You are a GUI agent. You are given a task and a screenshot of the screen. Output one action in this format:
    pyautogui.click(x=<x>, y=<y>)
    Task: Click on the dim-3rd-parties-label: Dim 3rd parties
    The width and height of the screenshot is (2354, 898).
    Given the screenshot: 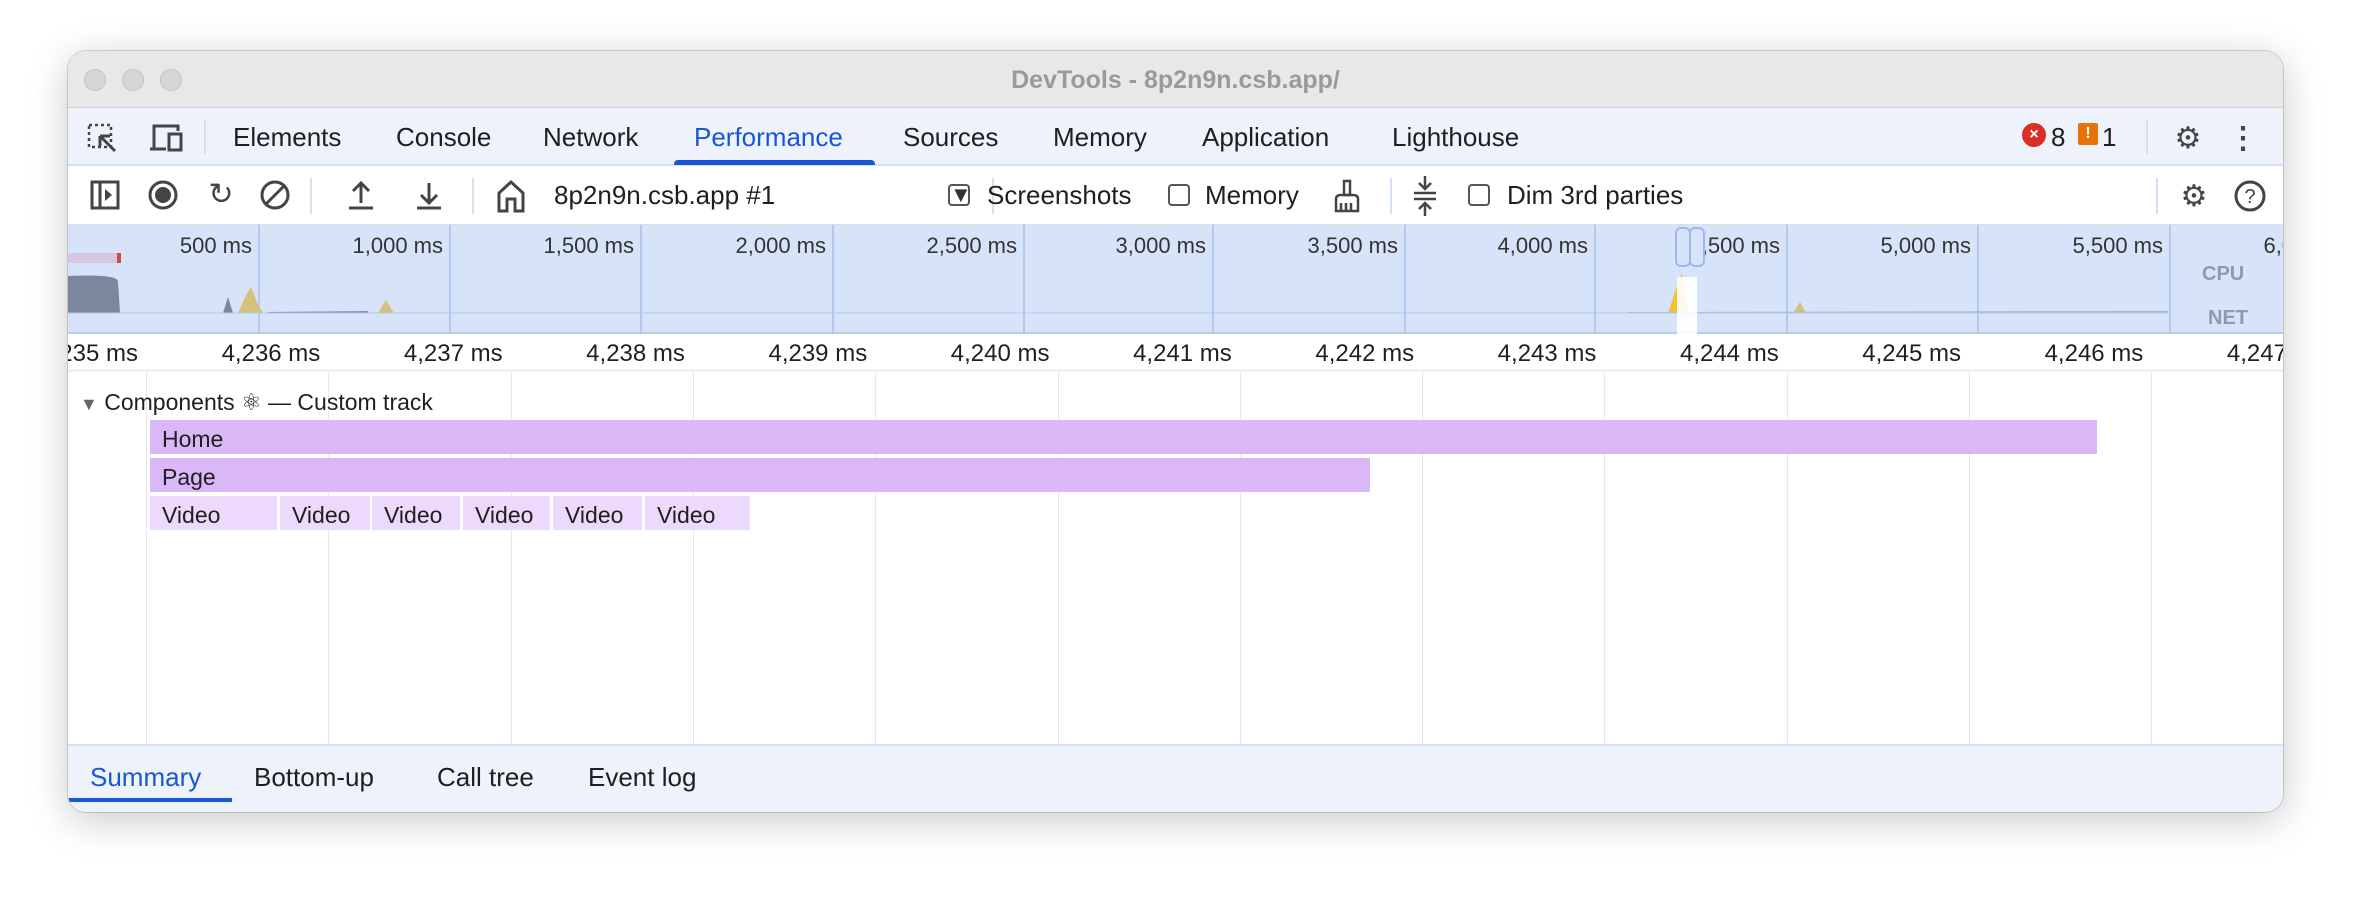 What is the action you would take?
    pyautogui.click(x=1595, y=195)
    